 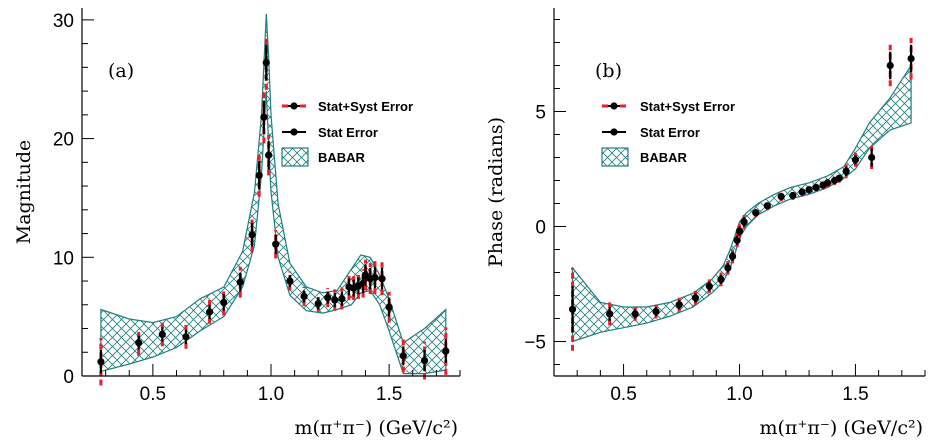 I want to click on y-tick-label: 5, so click(x=540, y=113).